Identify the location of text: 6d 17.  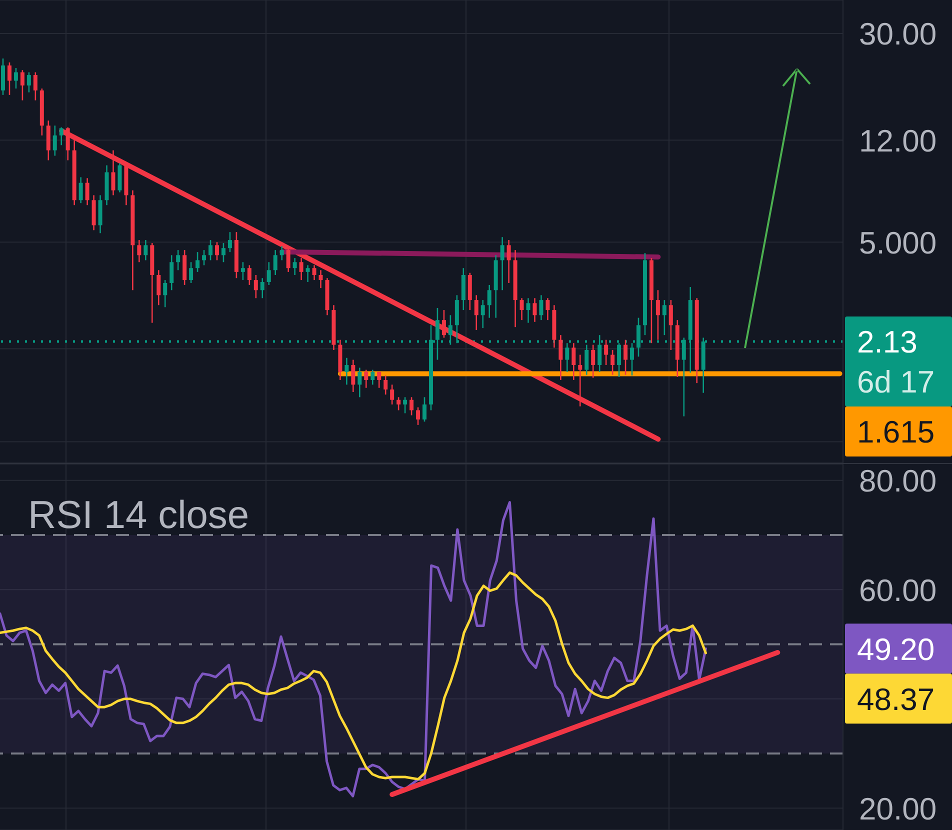
(896, 382).